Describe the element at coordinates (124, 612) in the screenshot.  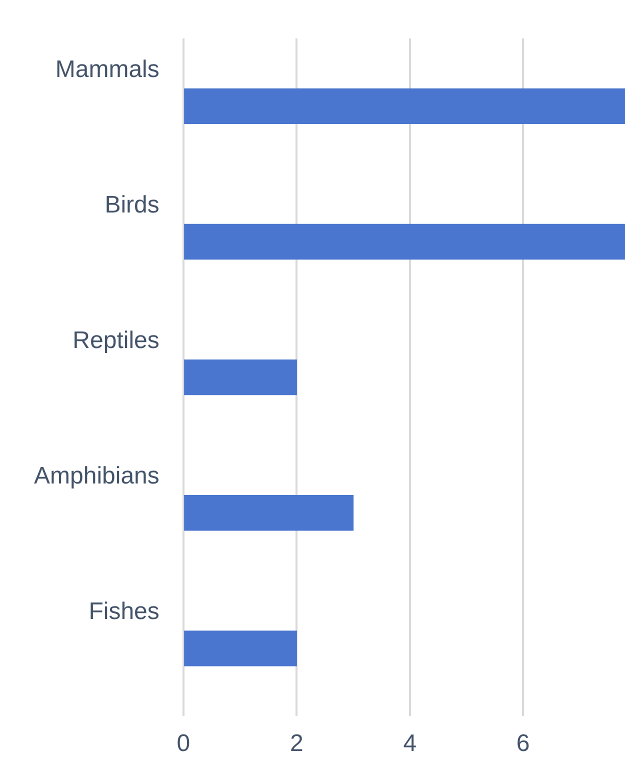
I see `y-tick-label: Fishes` at that location.